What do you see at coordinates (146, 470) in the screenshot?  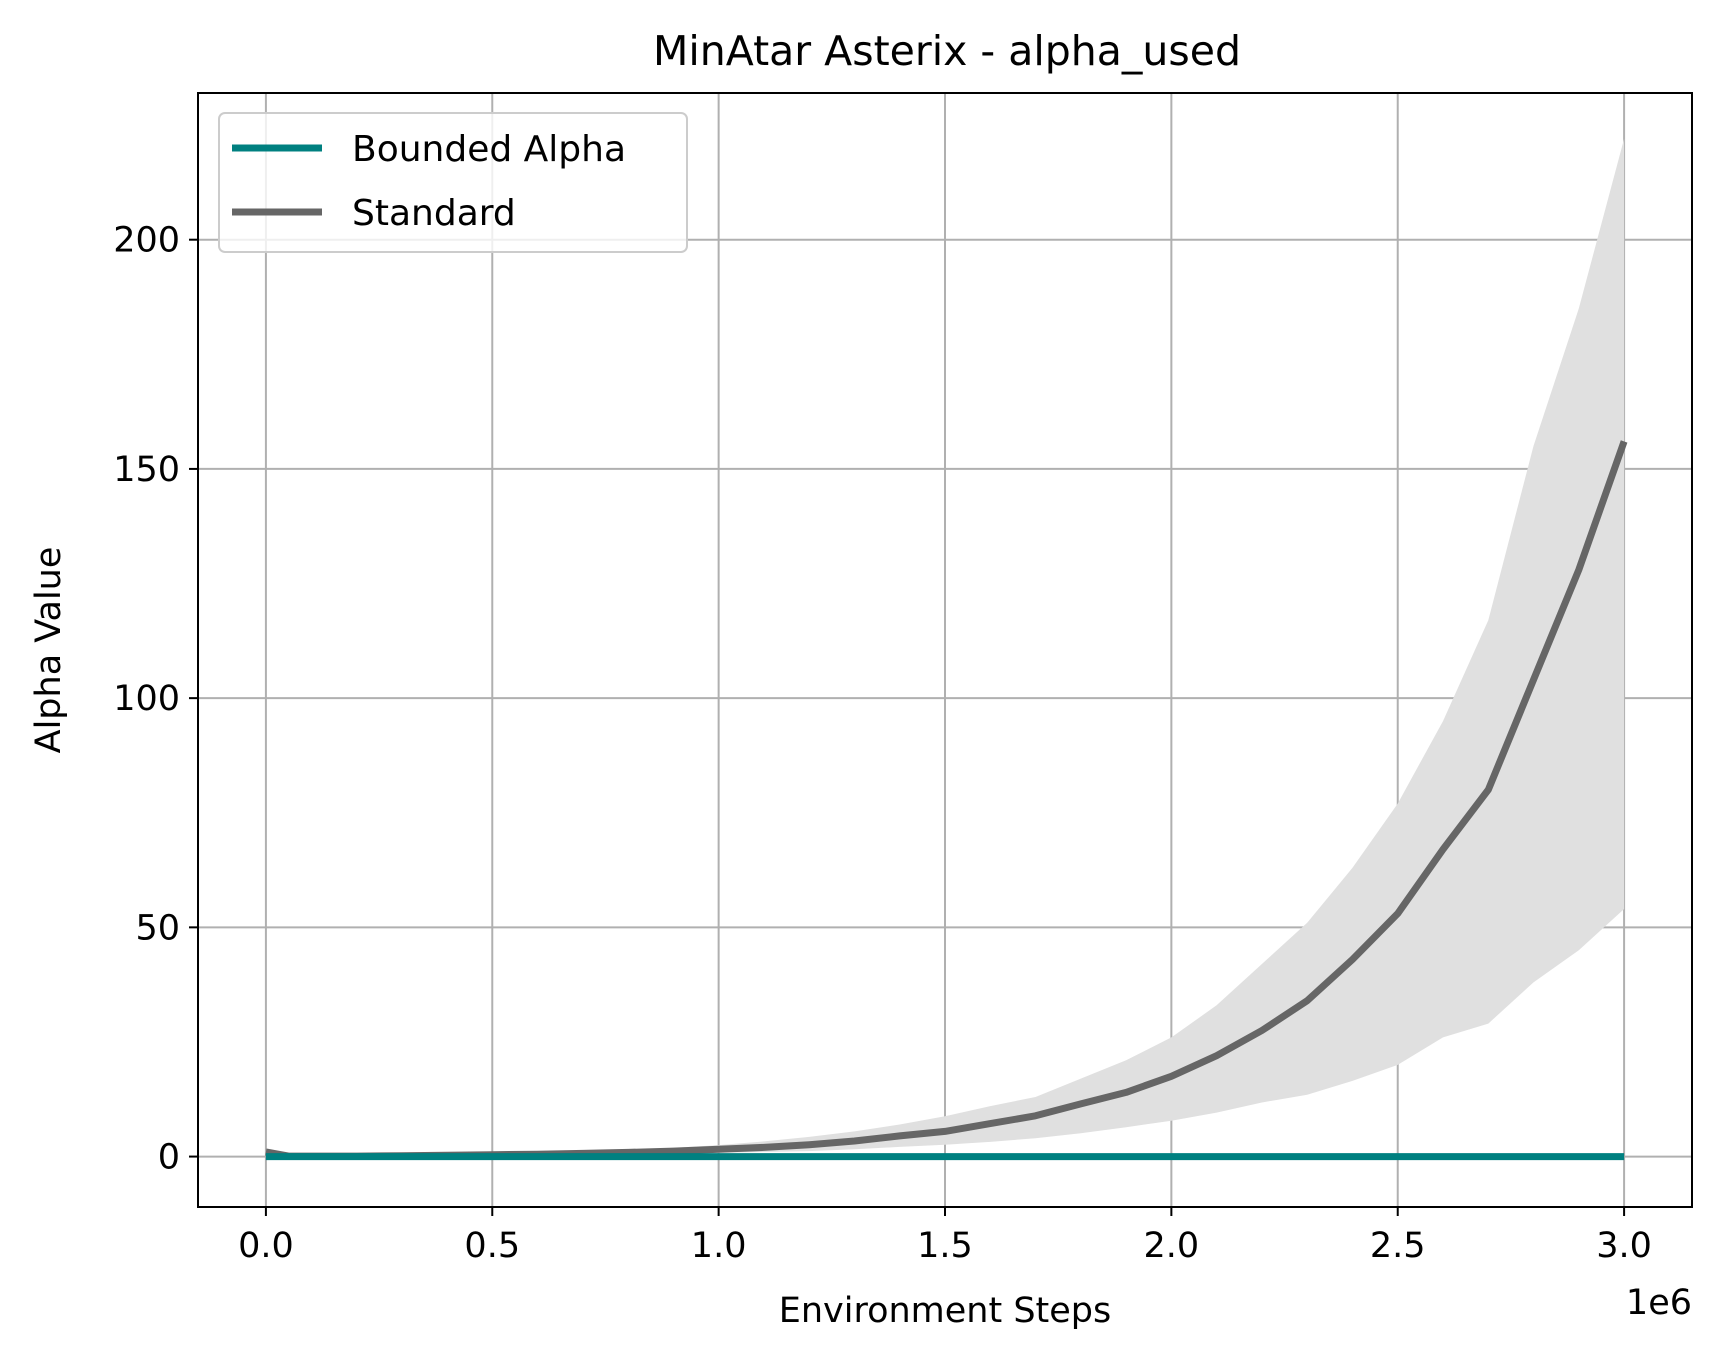 I see `y-tick-label-3: 150` at bounding box center [146, 470].